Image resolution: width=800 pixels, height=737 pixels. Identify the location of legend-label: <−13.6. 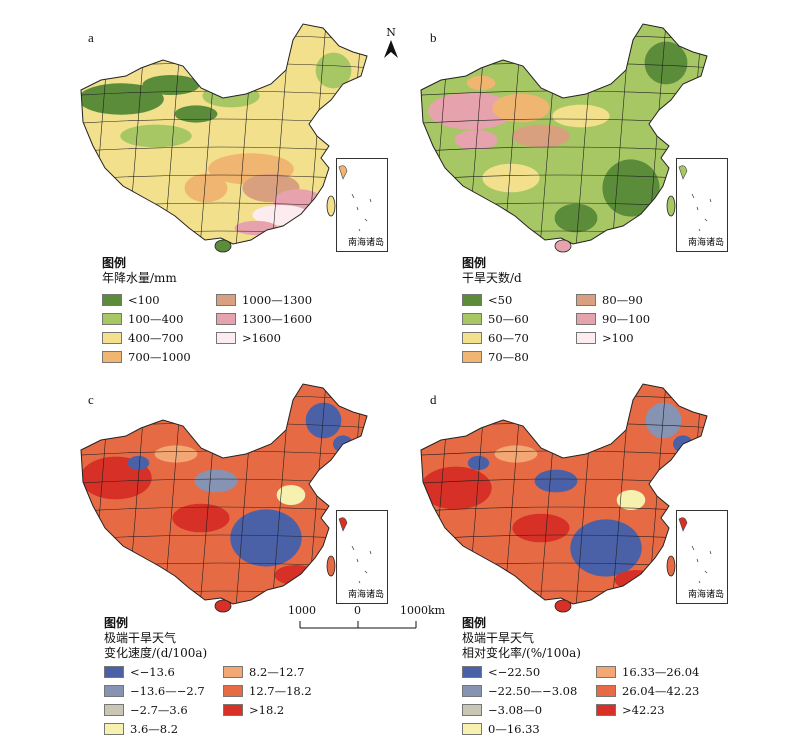
(152, 672).